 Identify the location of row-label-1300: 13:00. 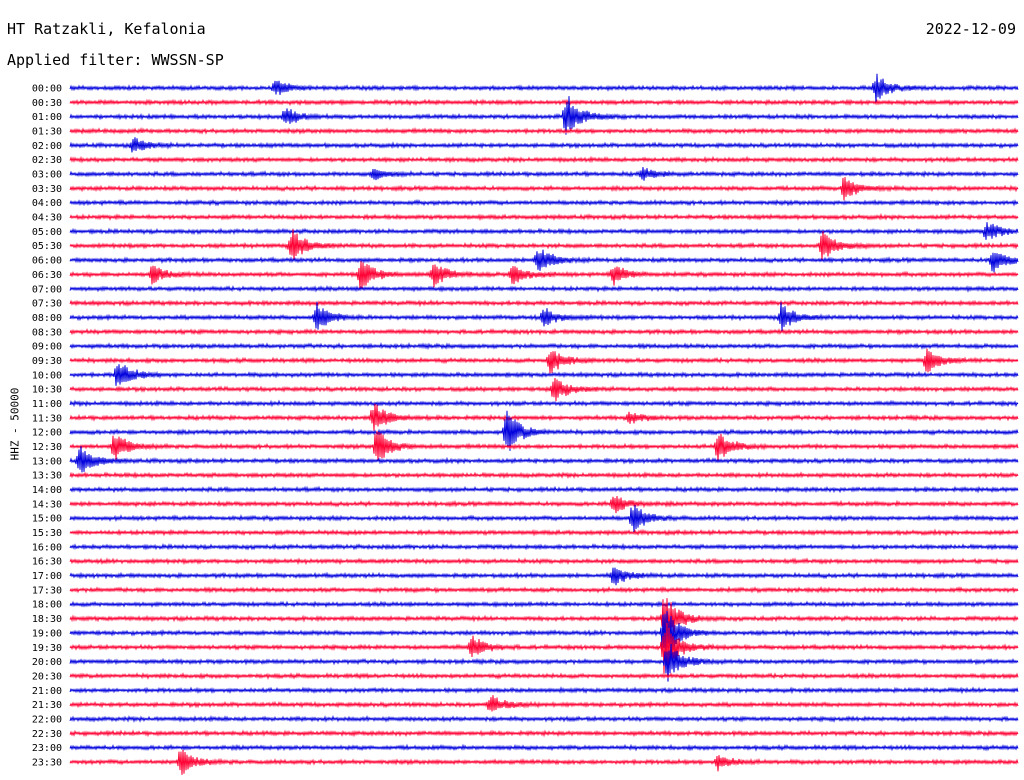
(47, 461).